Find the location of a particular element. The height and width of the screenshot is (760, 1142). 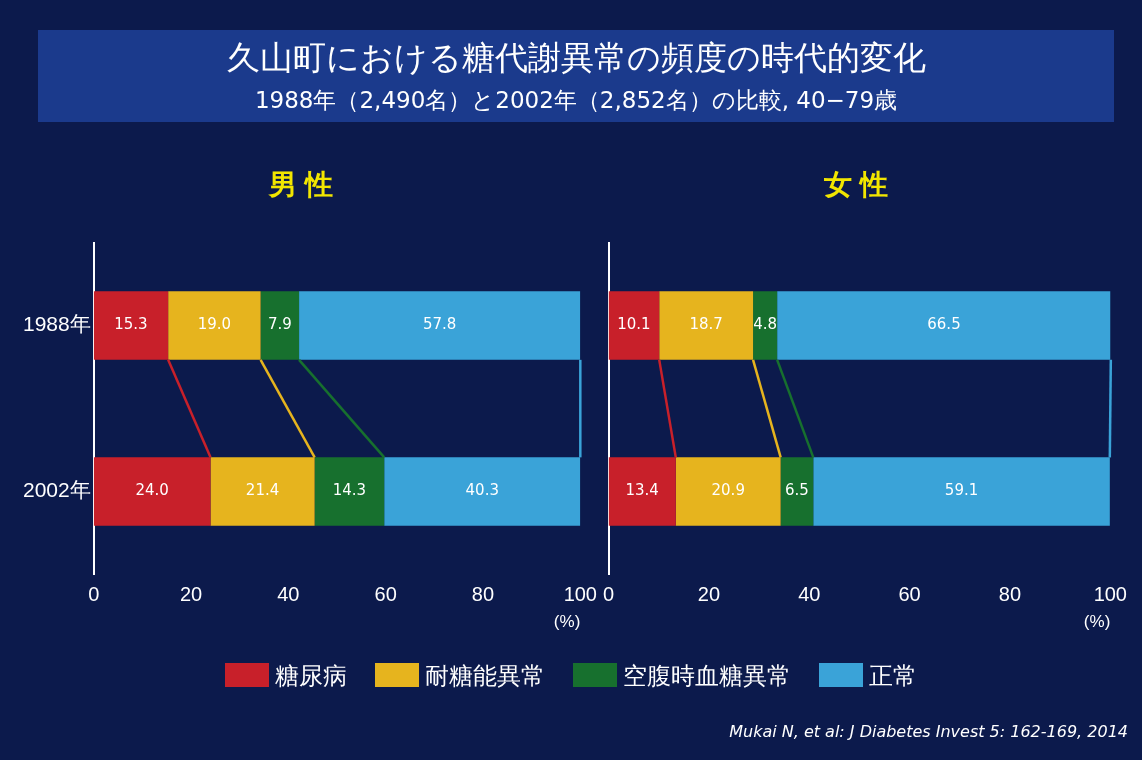

text: Mukai N, et al: J Diabetes Invest 5: 162-169, 2014 is located at coordinates (928, 731).